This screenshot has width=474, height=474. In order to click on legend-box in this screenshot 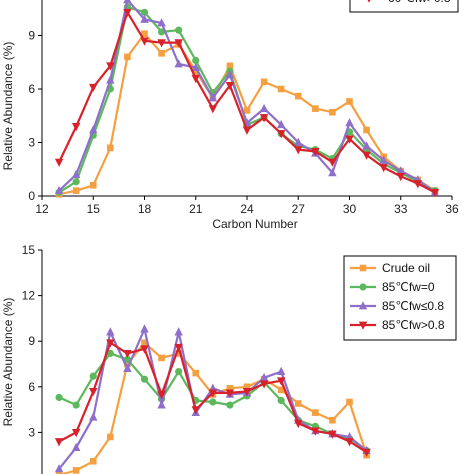, I will do `click(404, 6)`.